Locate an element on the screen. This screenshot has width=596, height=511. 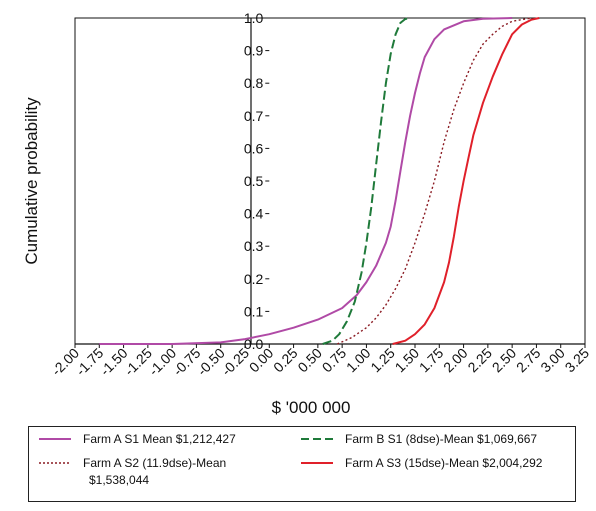
y-tick-label: 1.0 is located at coordinates (254, 18).